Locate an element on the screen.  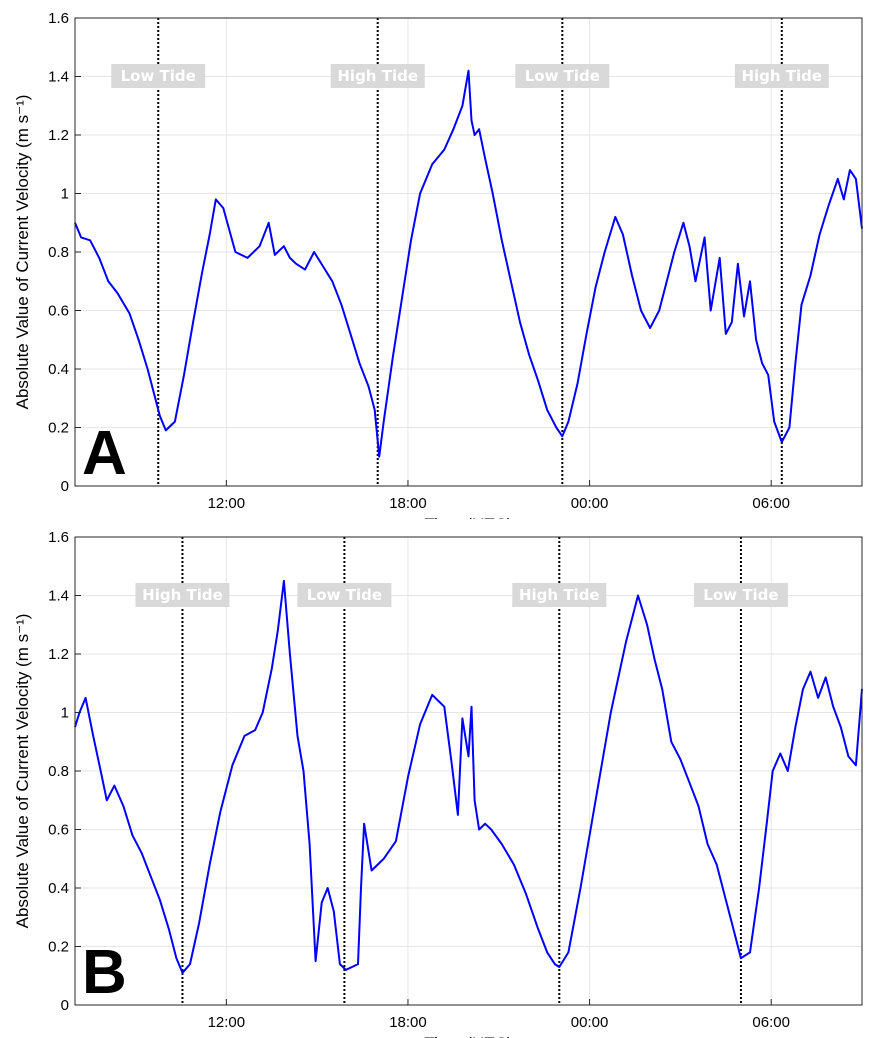
panel-letter: A is located at coordinates (104, 453).